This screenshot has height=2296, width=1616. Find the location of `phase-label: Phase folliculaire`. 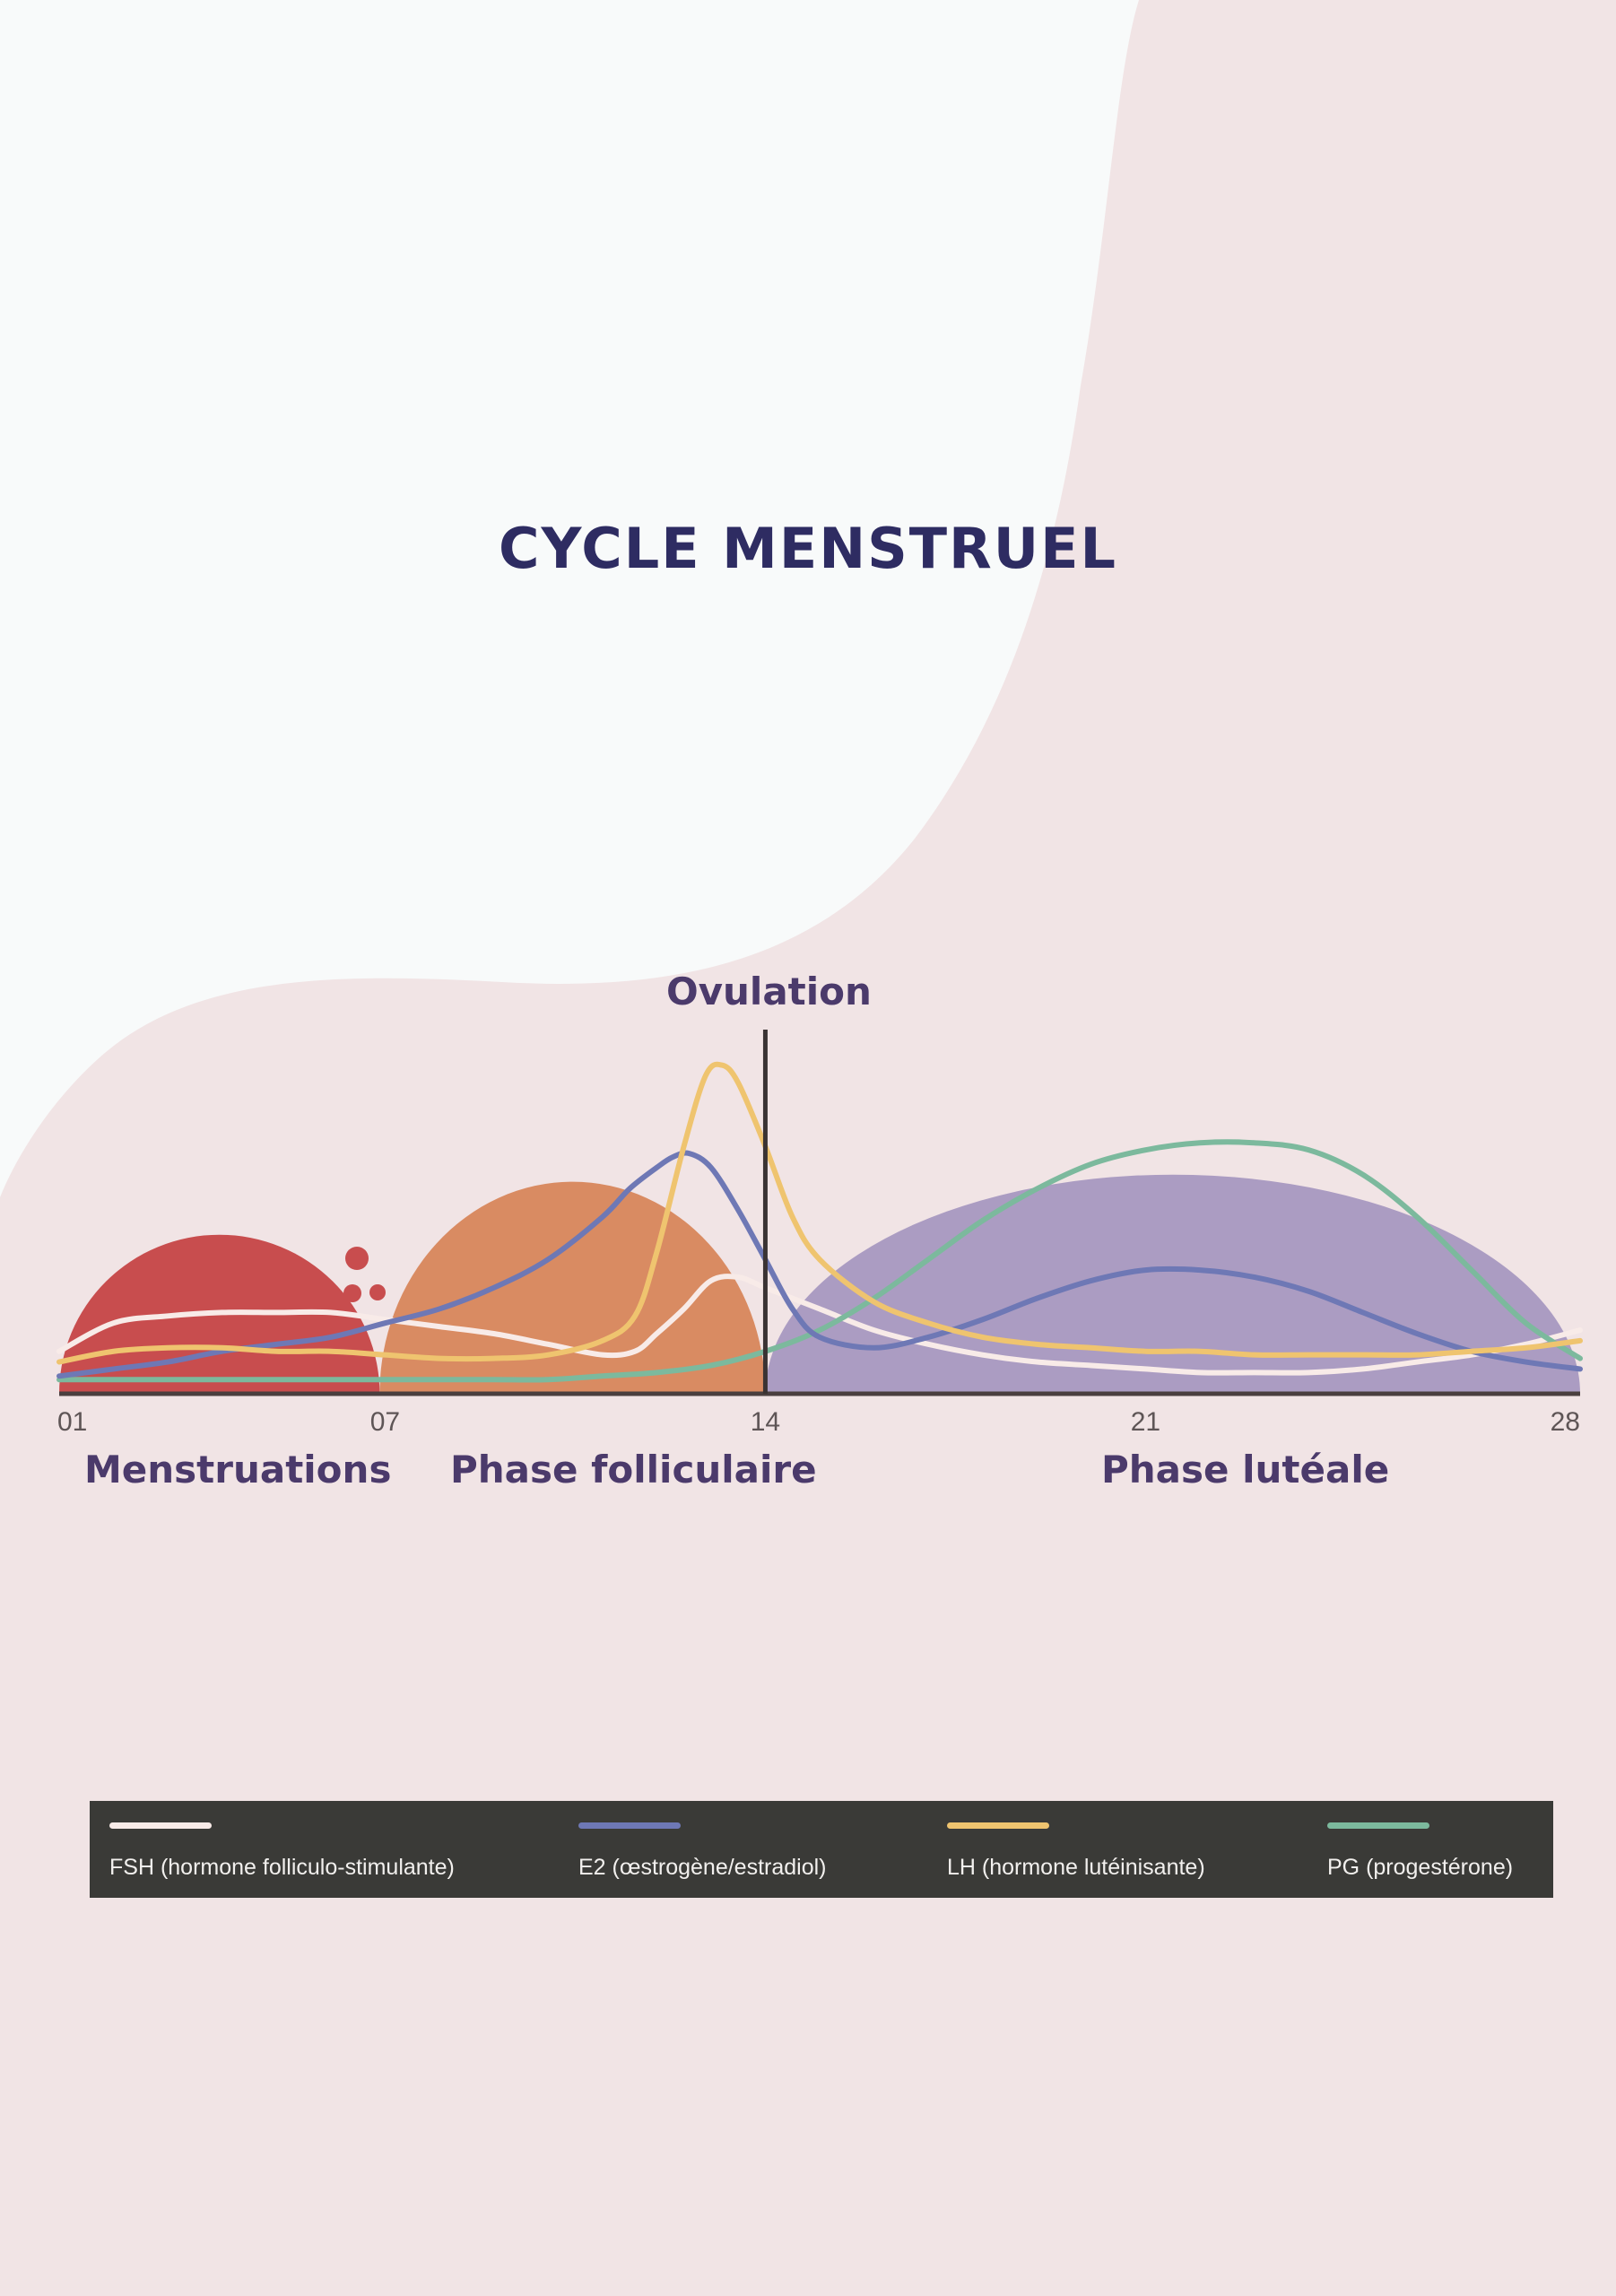

phase-label: Phase folliculaire is located at coordinates (634, 1470).